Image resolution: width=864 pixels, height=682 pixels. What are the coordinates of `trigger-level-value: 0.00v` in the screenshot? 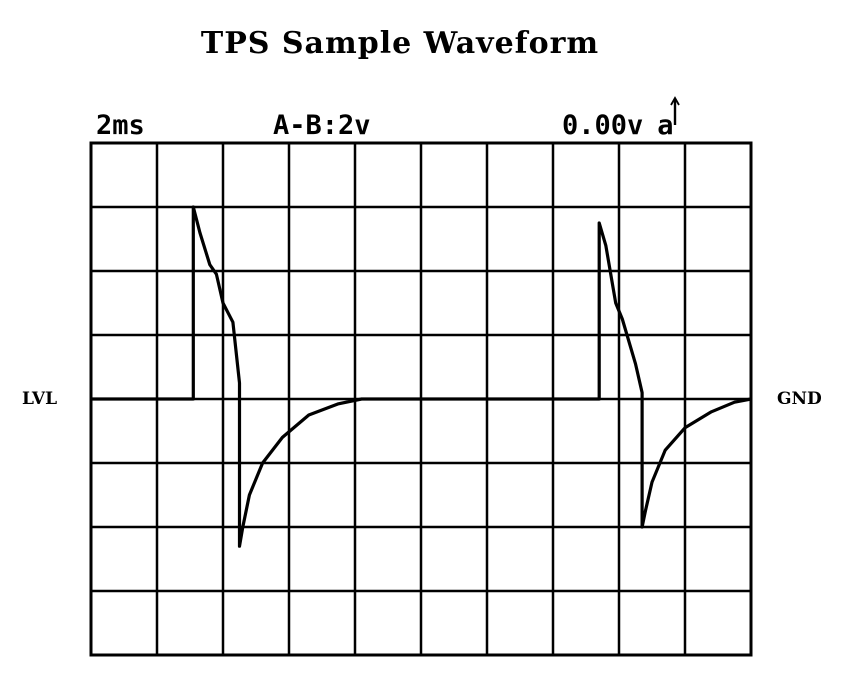 It's located at (603, 125).